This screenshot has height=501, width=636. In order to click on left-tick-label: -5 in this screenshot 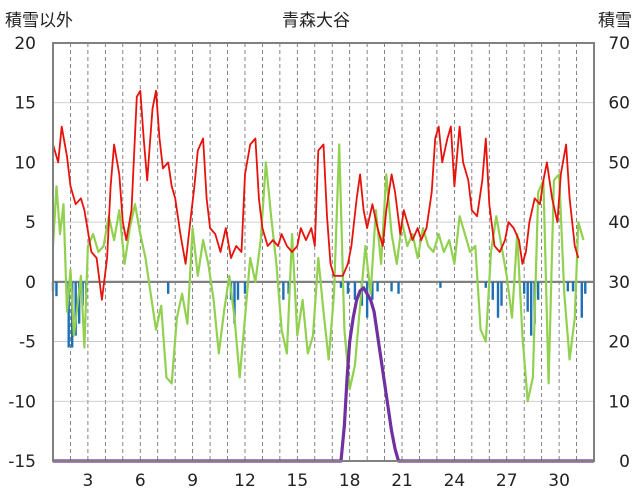, I will do `click(27, 343)`.